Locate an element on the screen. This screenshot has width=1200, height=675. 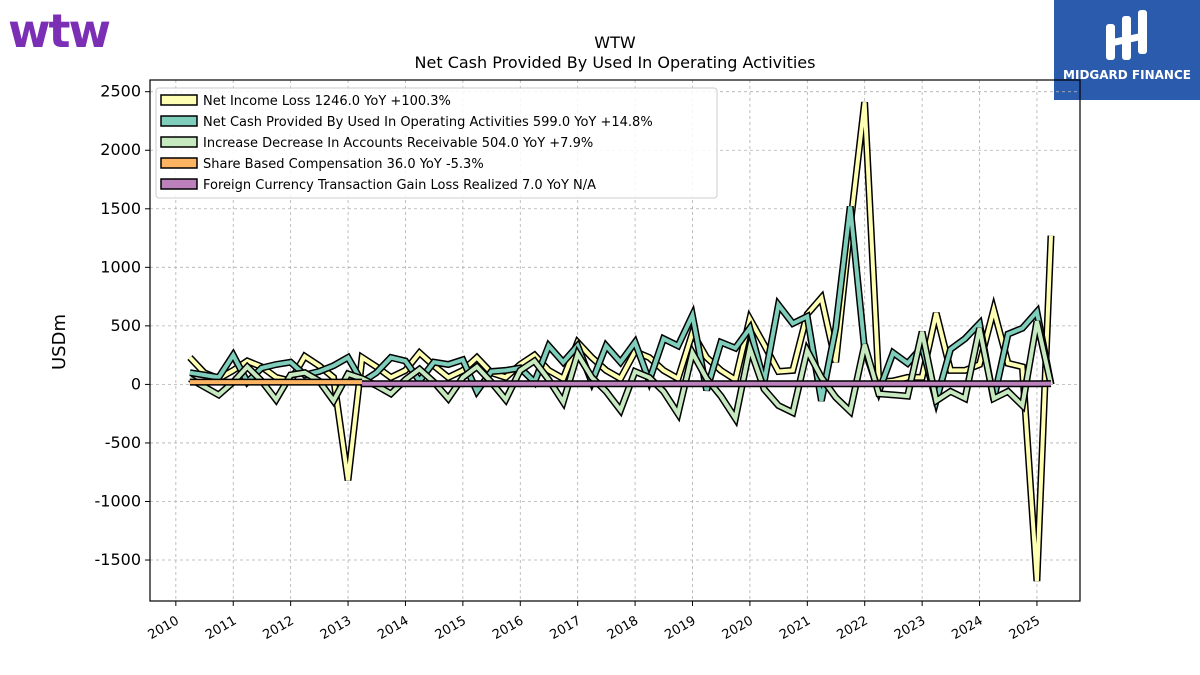
x-tick-label: 2012 is located at coordinates (278, 628).